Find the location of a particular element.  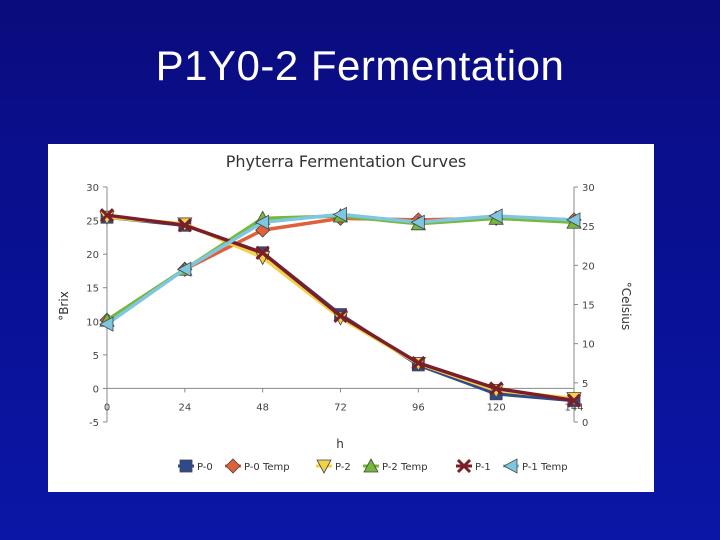

y-left-tick-label: 10 is located at coordinates (92, 322).